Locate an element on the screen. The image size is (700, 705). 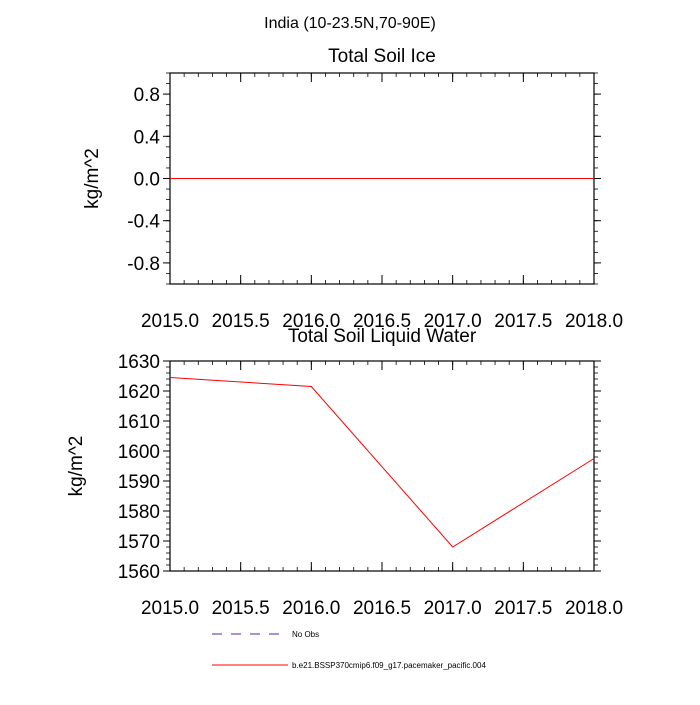
y-tick-label: 1610 is located at coordinates (139, 422).